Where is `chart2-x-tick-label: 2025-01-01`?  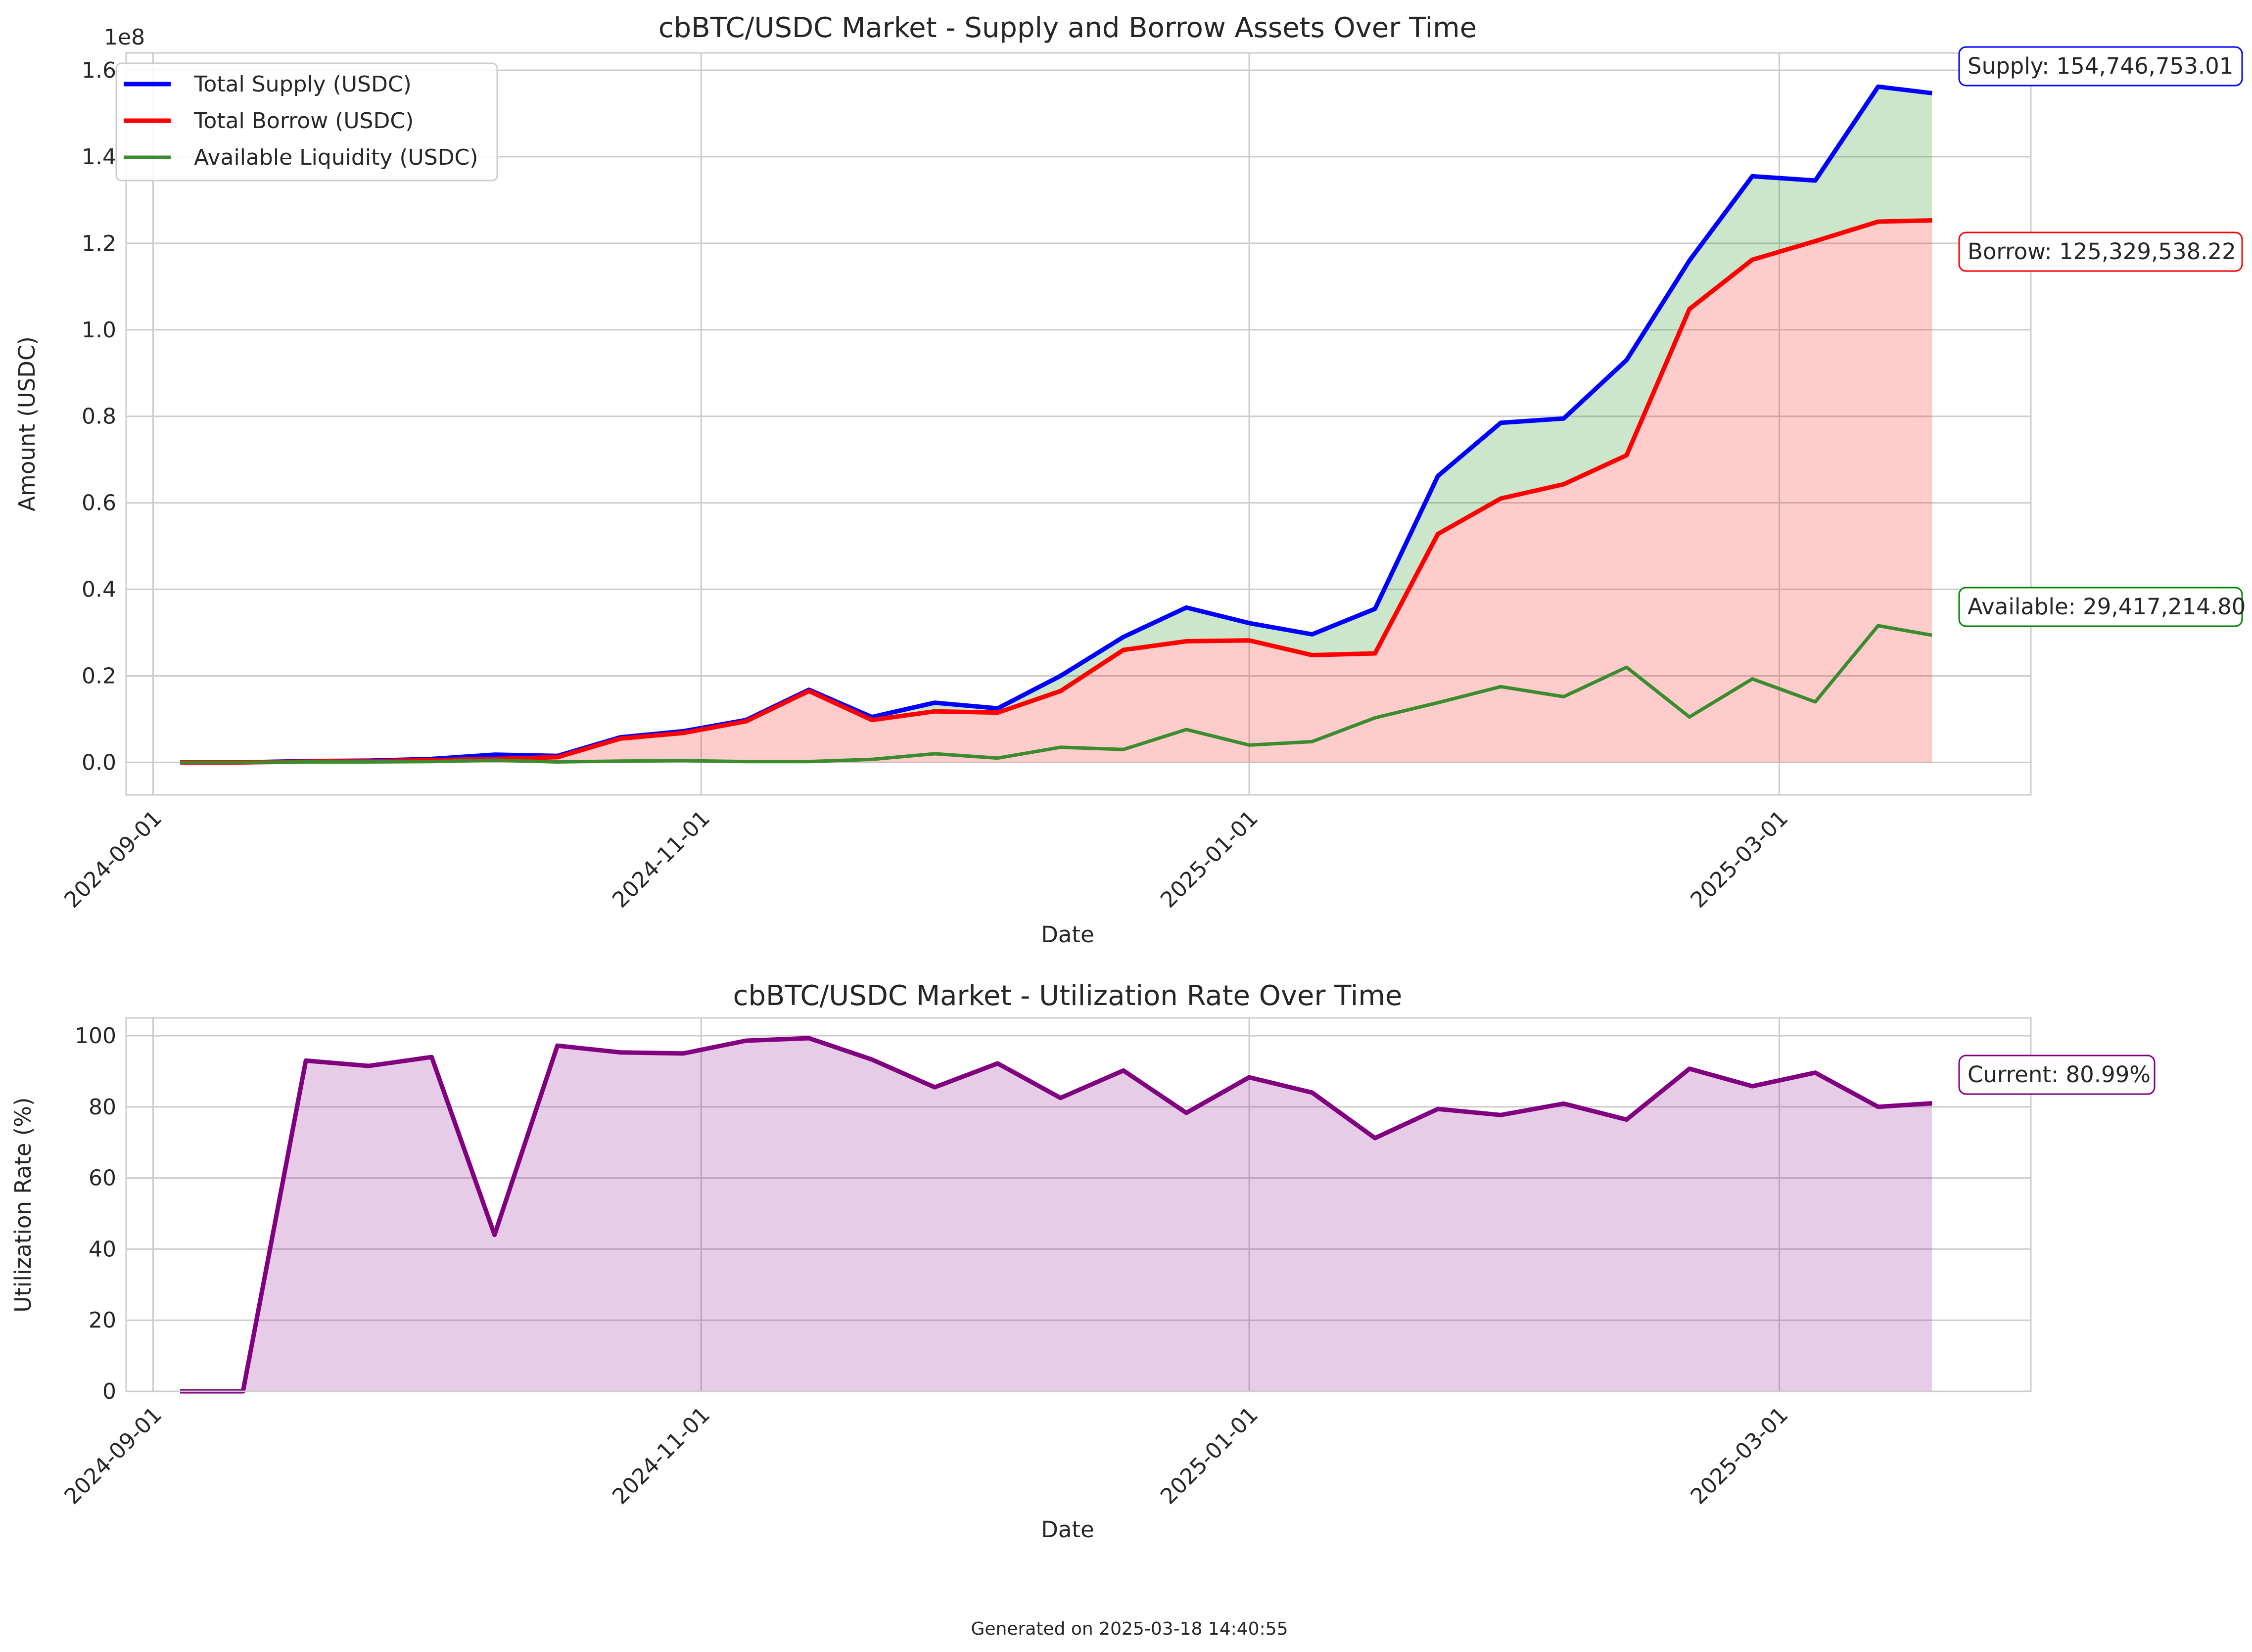
chart2-x-tick-label: 2025-01-01 is located at coordinates (1209, 1456).